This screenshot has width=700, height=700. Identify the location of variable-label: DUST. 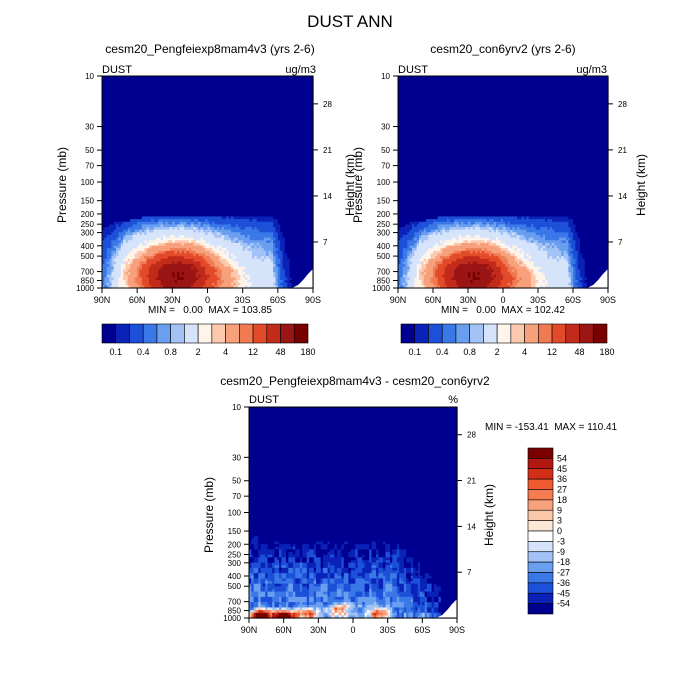
(117, 70).